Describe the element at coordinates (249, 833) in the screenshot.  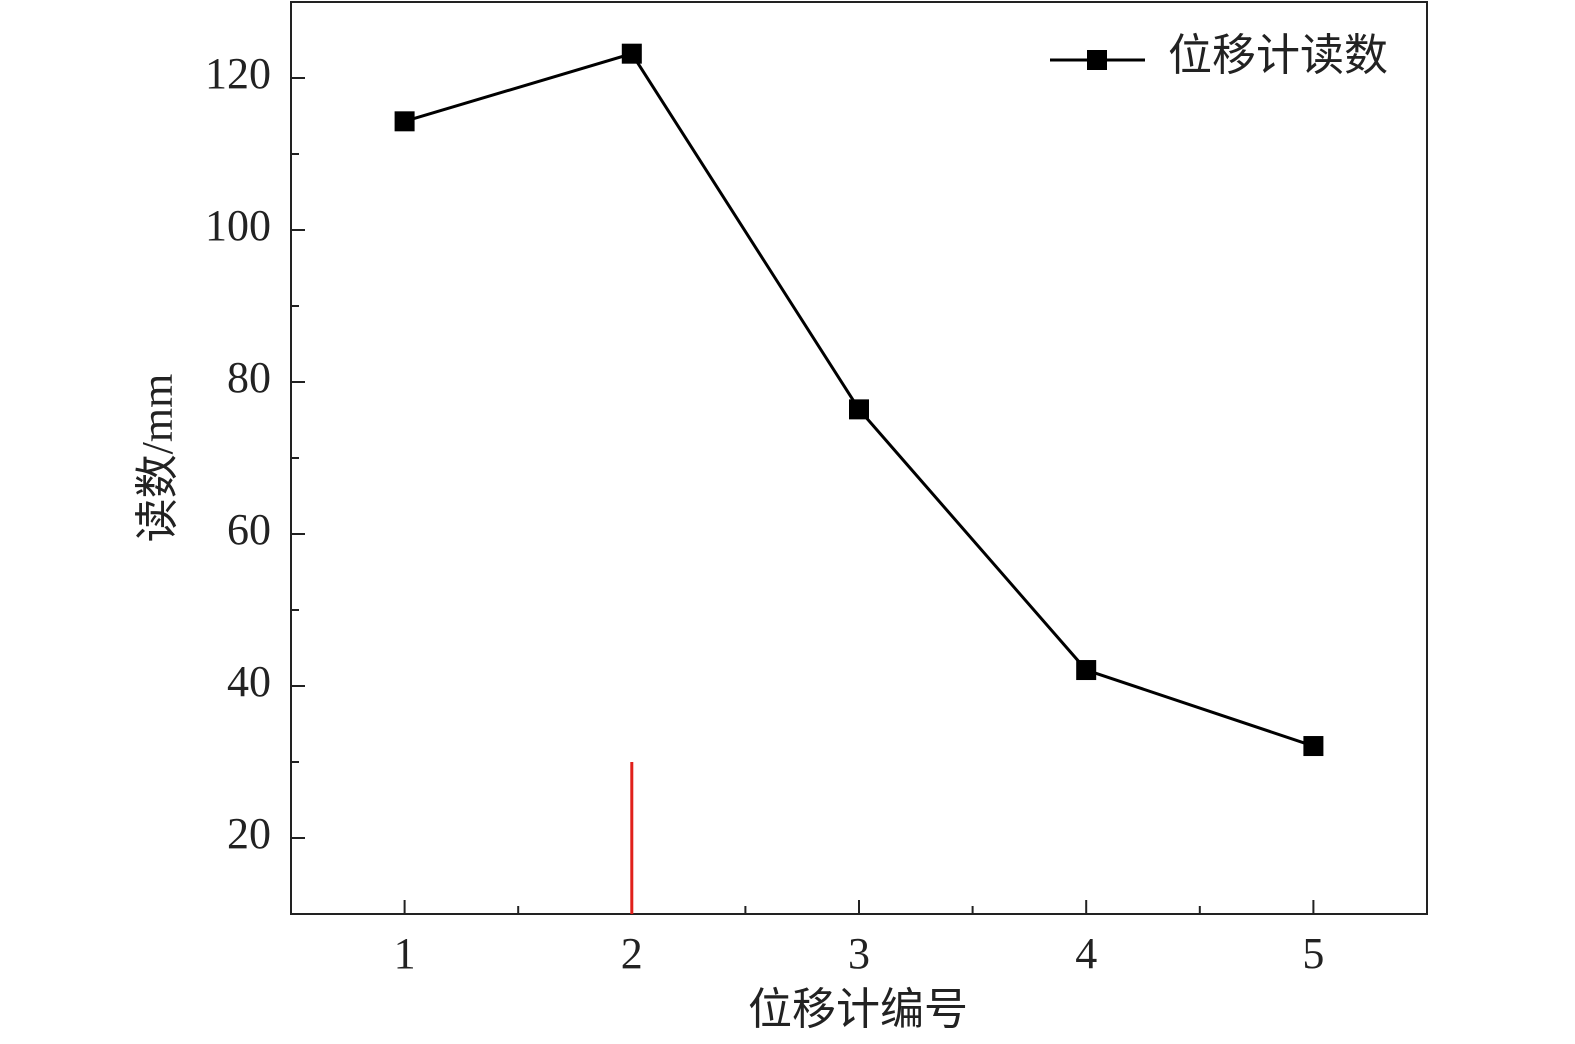
I see `y-tick-label: 20` at that location.